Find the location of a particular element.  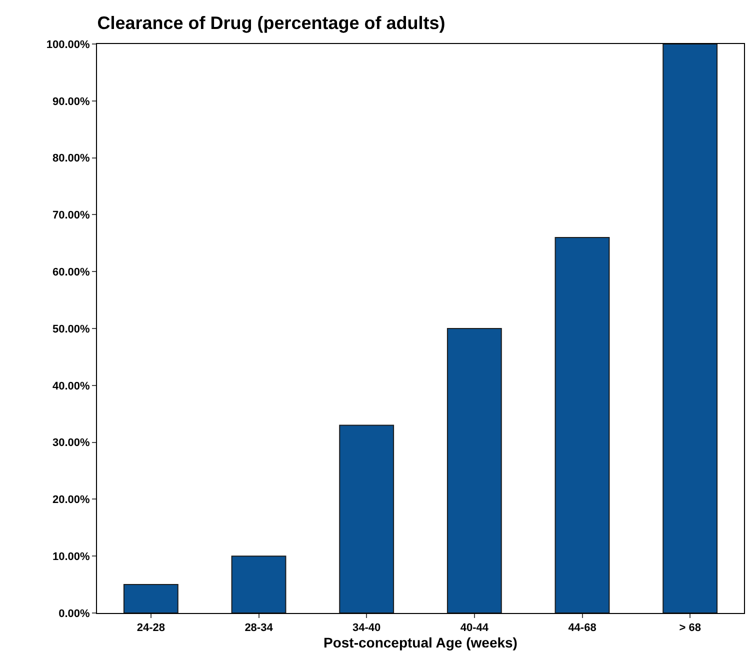

y-tick-label: 80.00% is located at coordinates (71, 158).